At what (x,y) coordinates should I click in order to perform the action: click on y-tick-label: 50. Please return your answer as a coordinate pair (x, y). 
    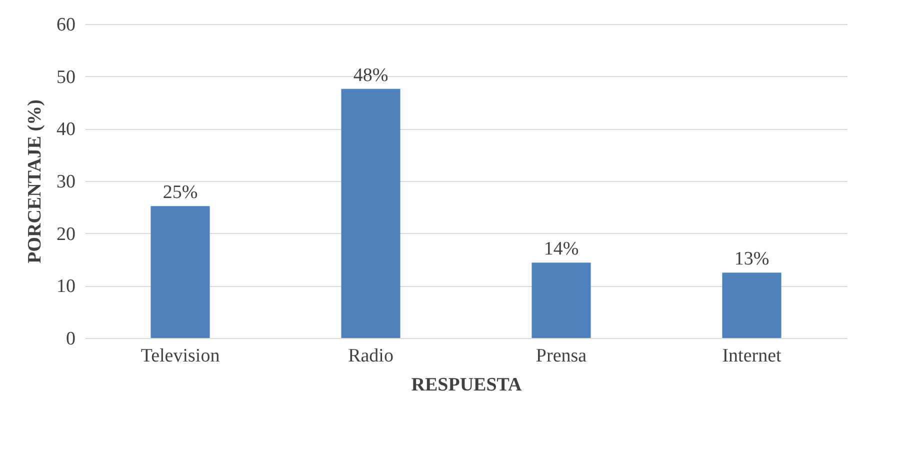
    Looking at the image, I should click on (66, 77).